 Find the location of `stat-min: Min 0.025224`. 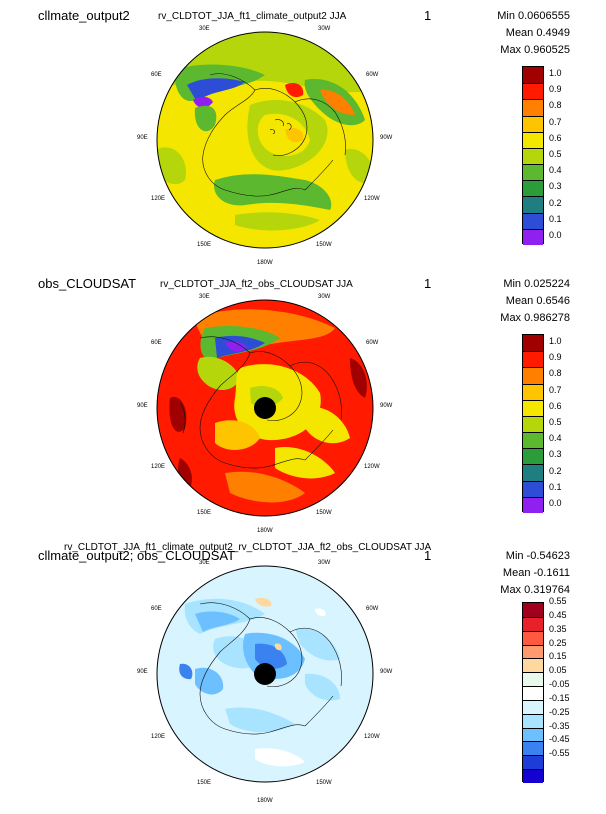

stat-min: Min 0.025224 is located at coordinates (536, 284).